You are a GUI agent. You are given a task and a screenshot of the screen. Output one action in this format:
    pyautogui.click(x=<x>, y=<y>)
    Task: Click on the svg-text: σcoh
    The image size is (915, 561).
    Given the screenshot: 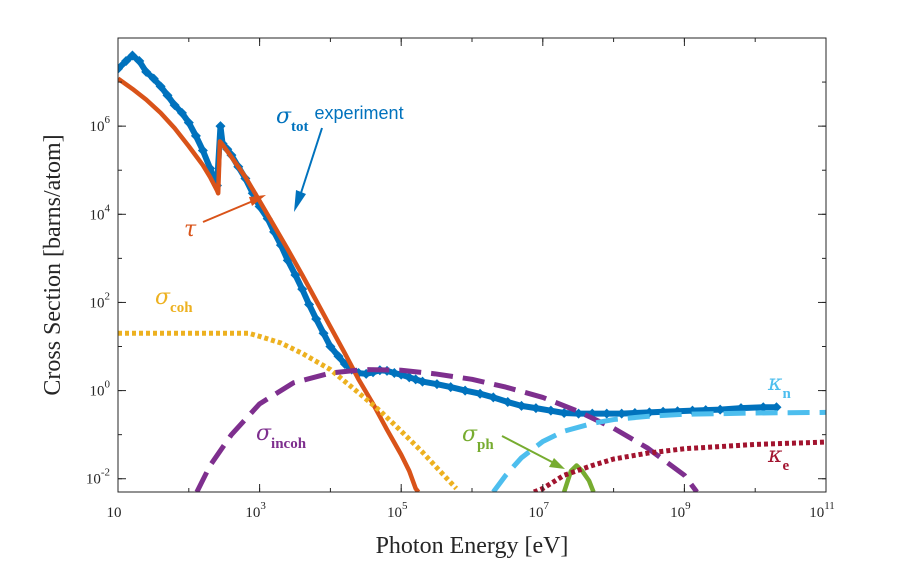 What is the action you would take?
    pyautogui.click(x=174, y=300)
    